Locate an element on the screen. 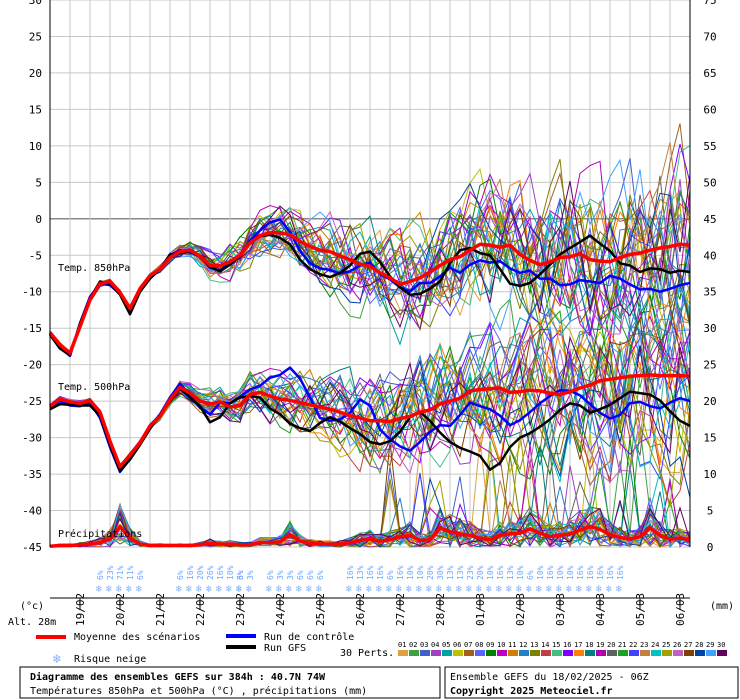 This screenshot has width=740, height=700. pert-number: 02 is located at coordinates (413, 645).